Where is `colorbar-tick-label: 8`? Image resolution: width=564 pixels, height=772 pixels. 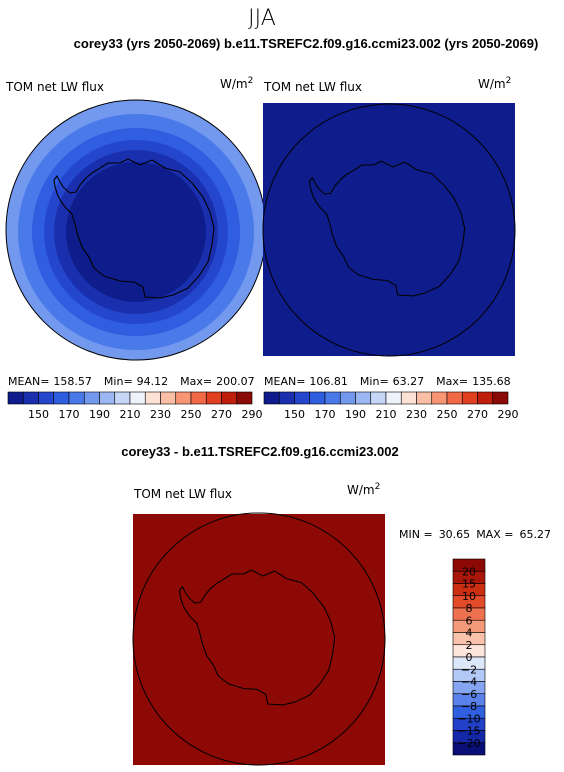 colorbar-tick-label: 8 is located at coordinates (469, 608).